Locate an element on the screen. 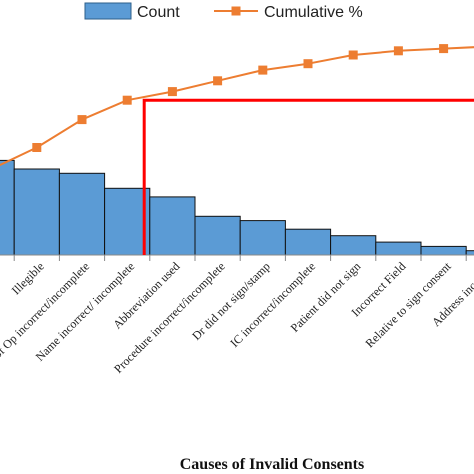  legend-count-swatch is located at coordinates (108, 11).